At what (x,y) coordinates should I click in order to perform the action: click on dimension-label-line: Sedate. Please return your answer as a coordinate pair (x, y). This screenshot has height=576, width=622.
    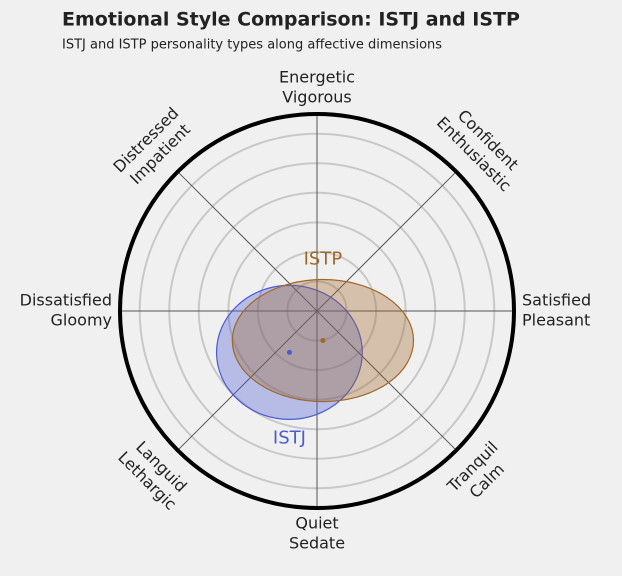
    Looking at the image, I should click on (317, 543).